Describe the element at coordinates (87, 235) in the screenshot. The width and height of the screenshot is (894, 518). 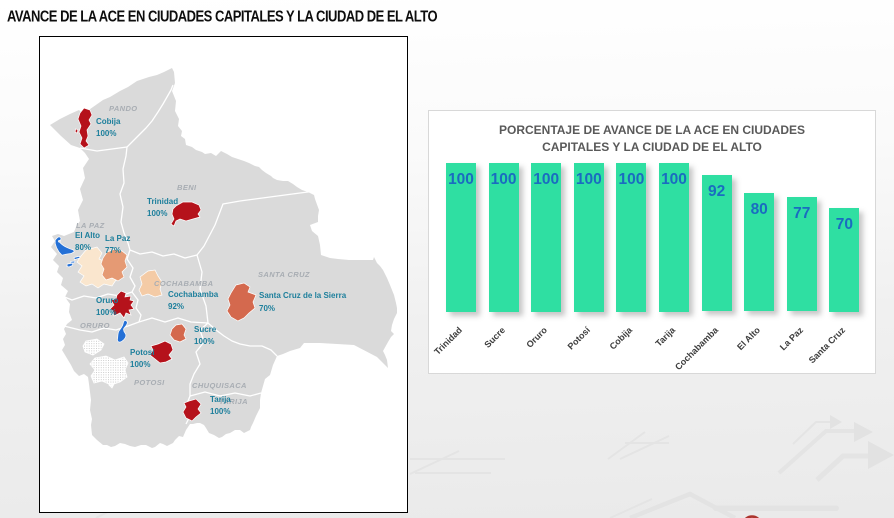
I see `svg-text: El Alto` at that location.